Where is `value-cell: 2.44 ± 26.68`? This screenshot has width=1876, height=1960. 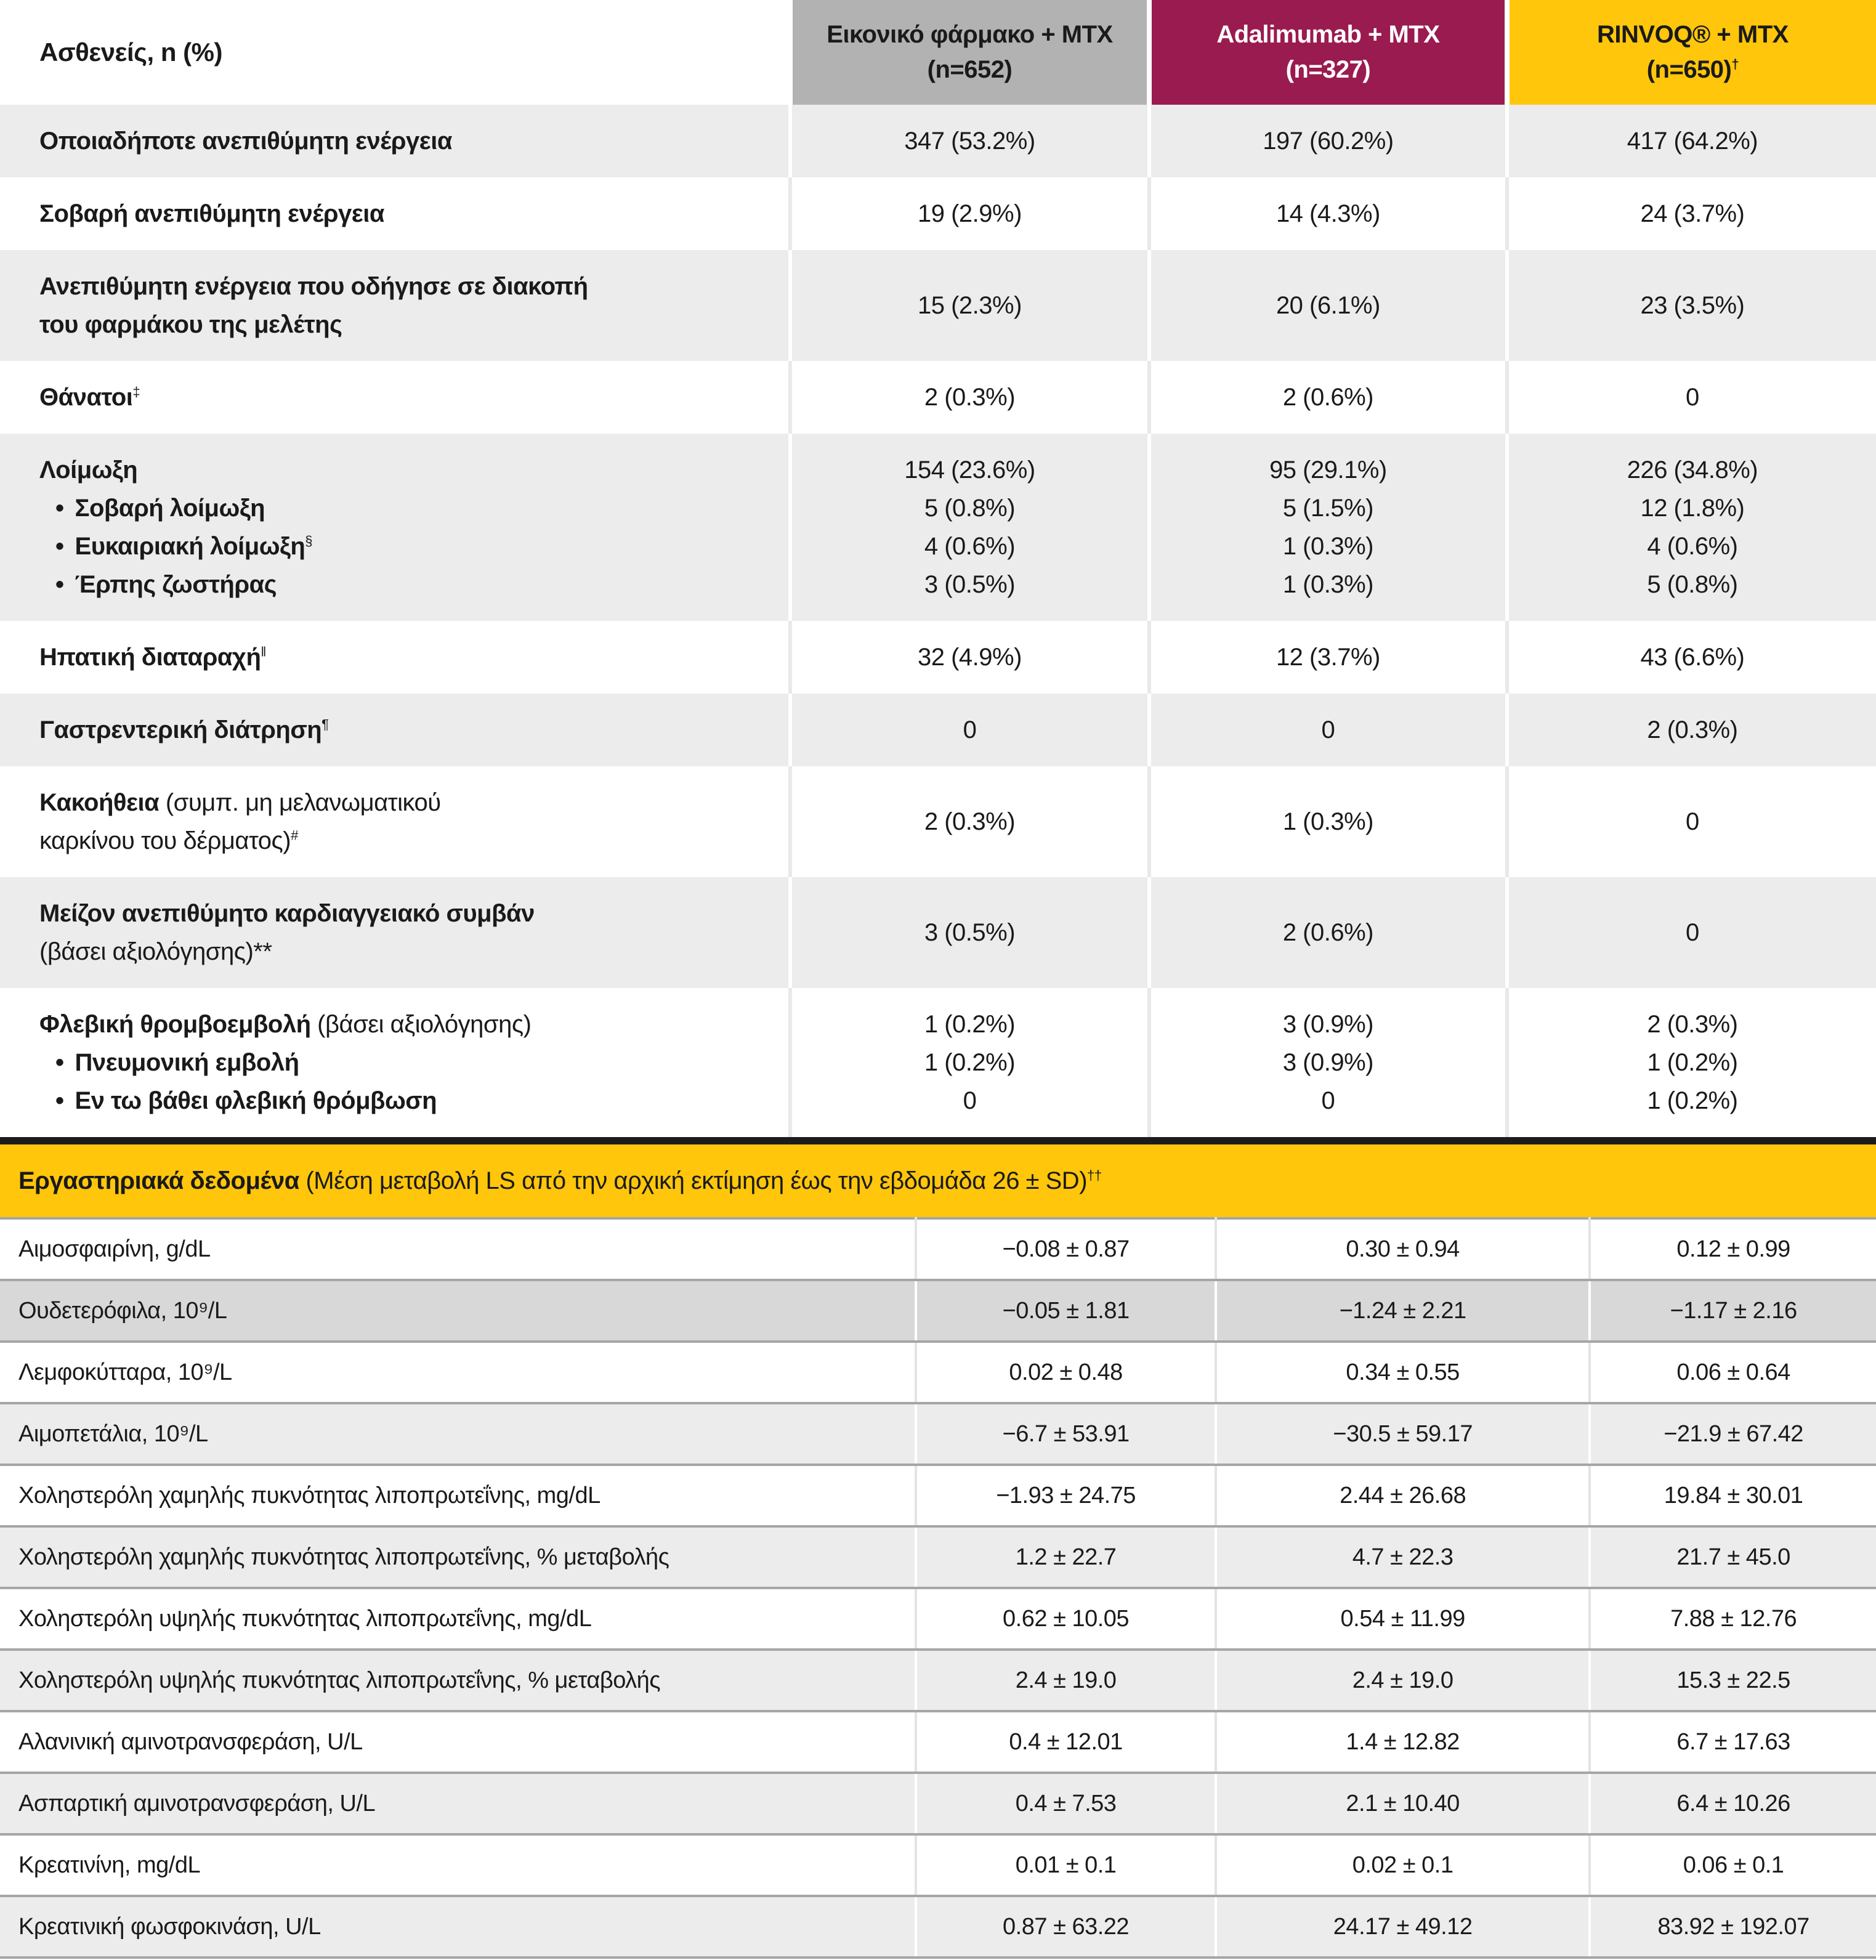 value-cell: 2.44 ± 26.68 is located at coordinates (1402, 1496).